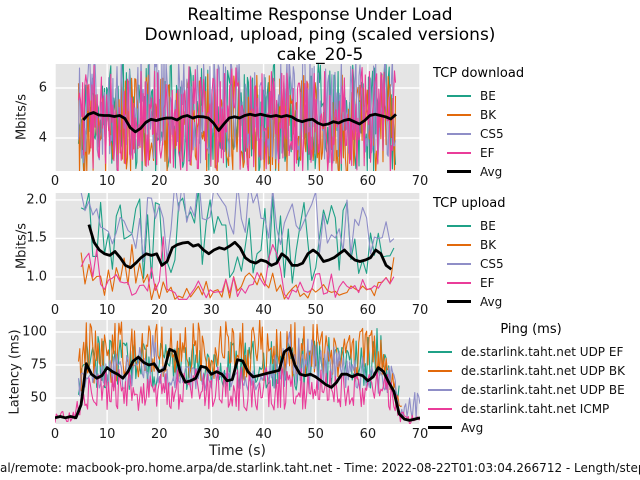  What do you see at coordinates (239, 435) in the screenshot?
I see `x-ticks-ping: 0 10 20 30 40 50 60 70` at bounding box center [239, 435].